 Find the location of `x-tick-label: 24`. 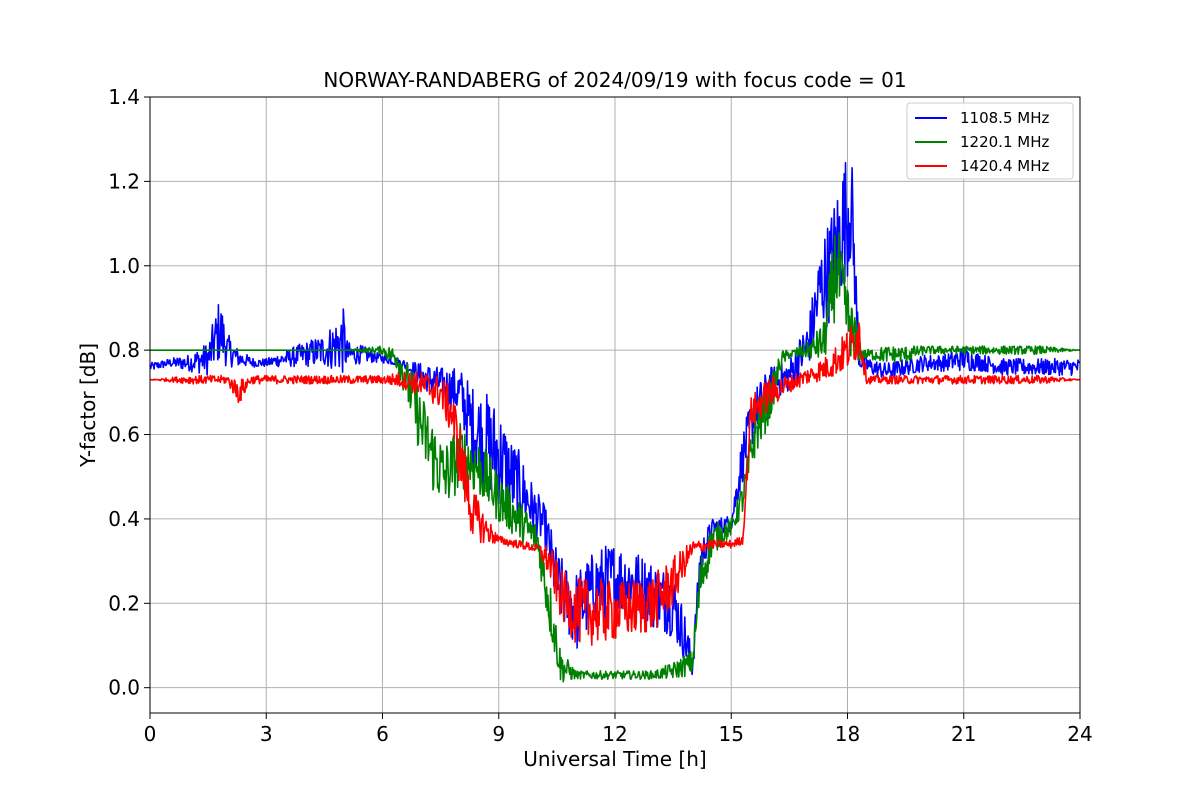

x-tick-label: 24 is located at coordinates (1079, 734).